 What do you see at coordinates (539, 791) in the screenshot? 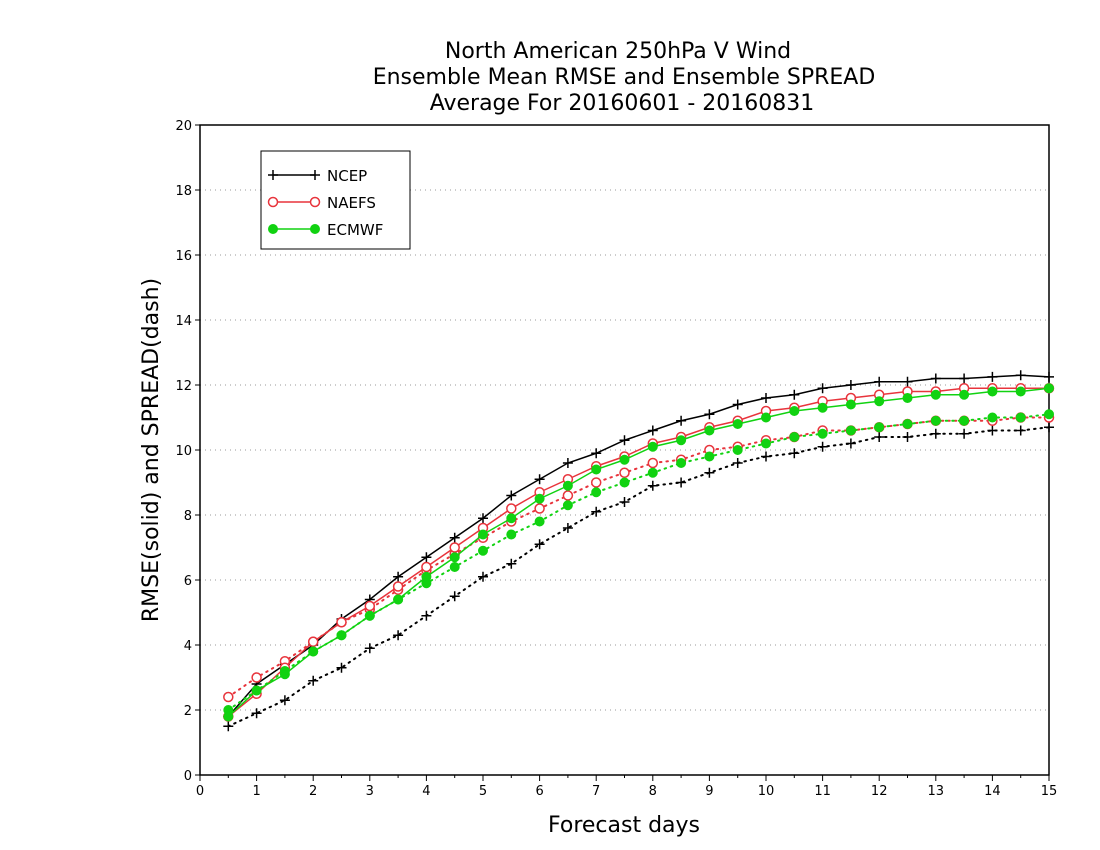
I see `x-tick-label: 6` at bounding box center [539, 791].